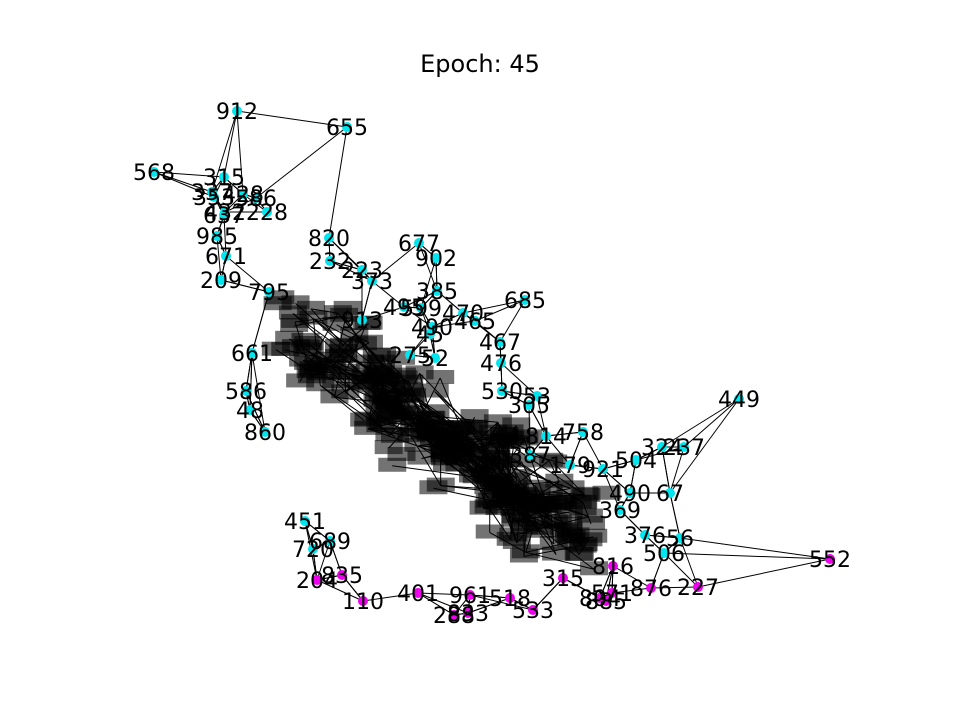 The image size is (960, 720). Describe the element at coordinates (212, 193) in the screenshot. I see `node-label: 337` at that location.